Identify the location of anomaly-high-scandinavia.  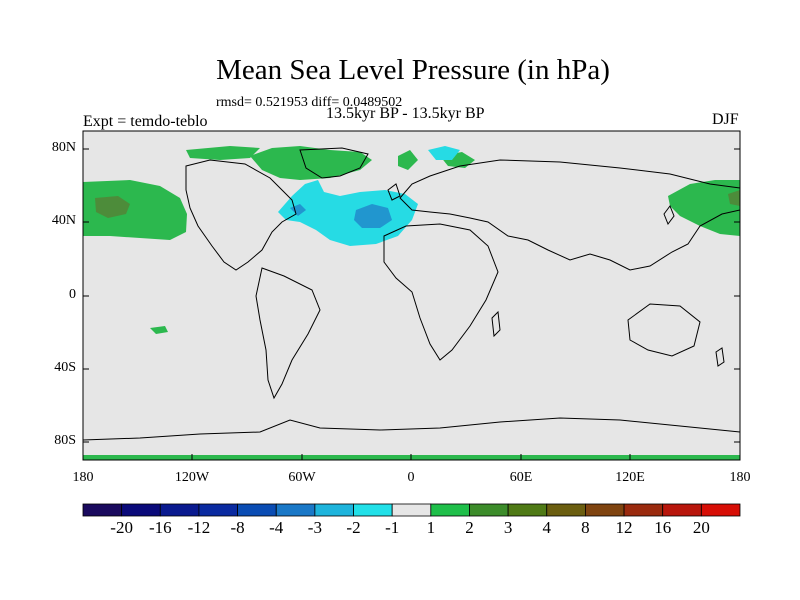
(408, 160).